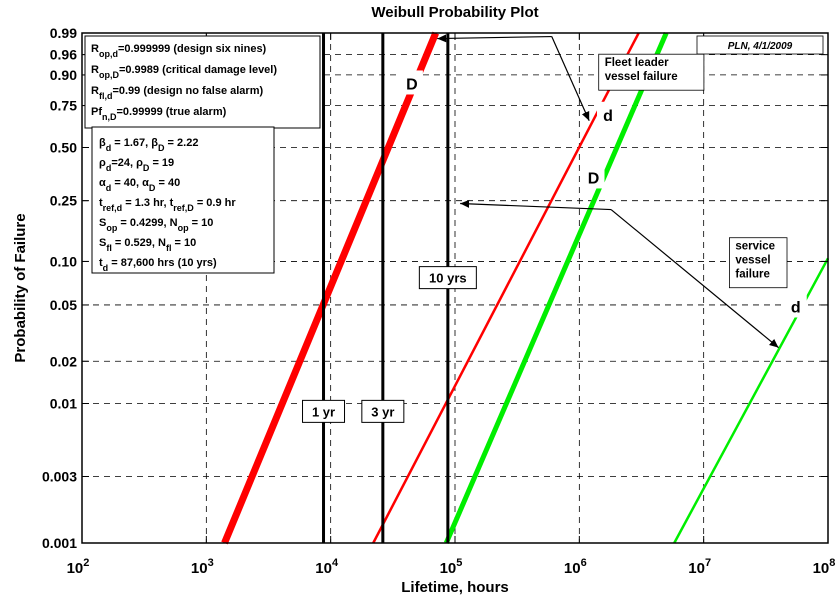 The height and width of the screenshot is (598, 838). What do you see at coordinates (198, 70) in the screenshot?
I see `legend-1-value: =0.9989 (critical damage level)` at bounding box center [198, 70].